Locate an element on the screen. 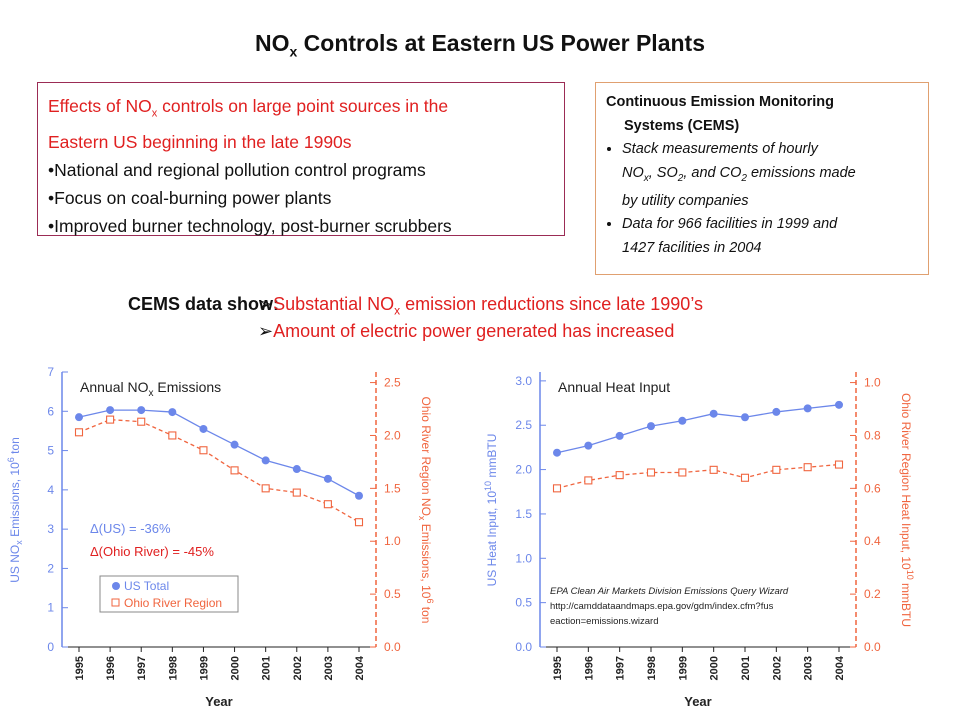 The height and width of the screenshot is (720, 960). delta-ohio-annotation: Δ(Ohio River) = -45% is located at coordinates (152, 551).